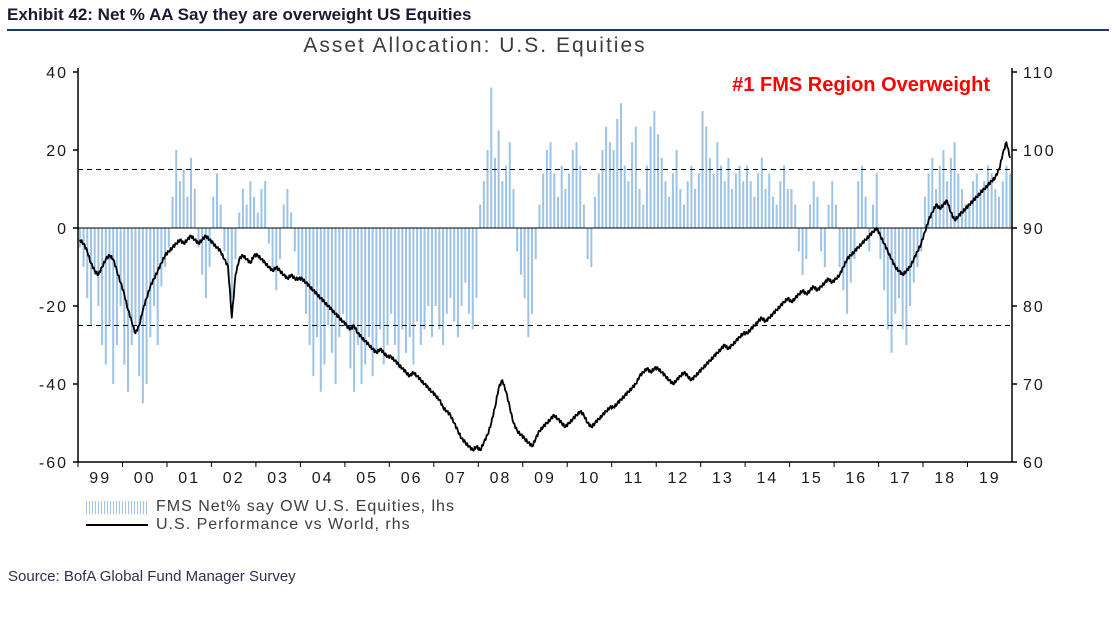 This screenshot has width=1116, height=631. I want to click on x-axis-tick-label: 09, so click(545, 478).